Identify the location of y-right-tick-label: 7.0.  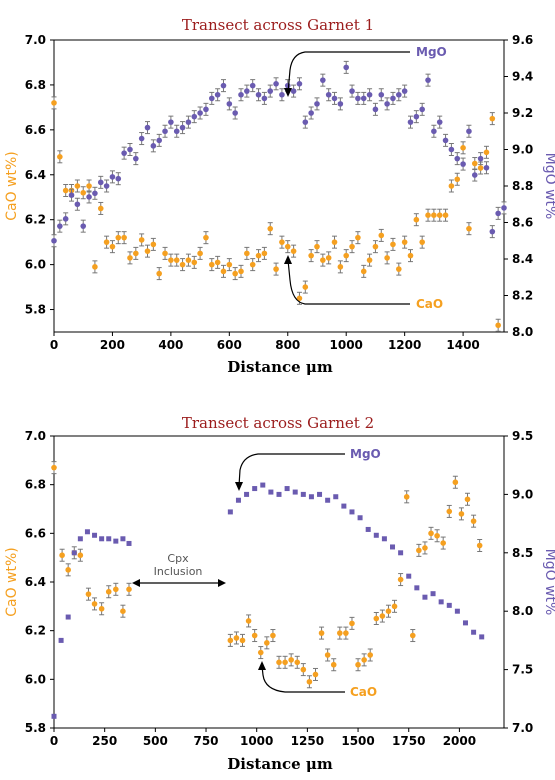
(522, 728).